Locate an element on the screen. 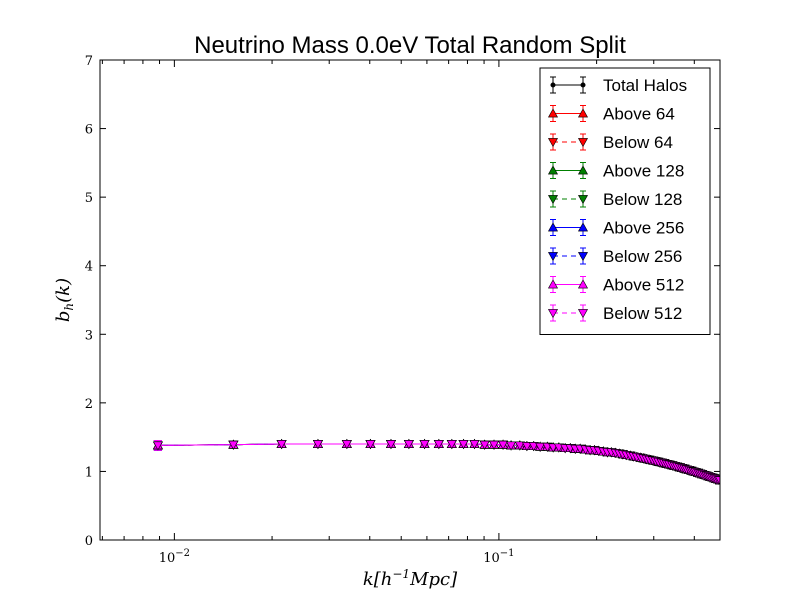 The image size is (800, 600). y-tick-label: 3 is located at coordinates (89, 335).